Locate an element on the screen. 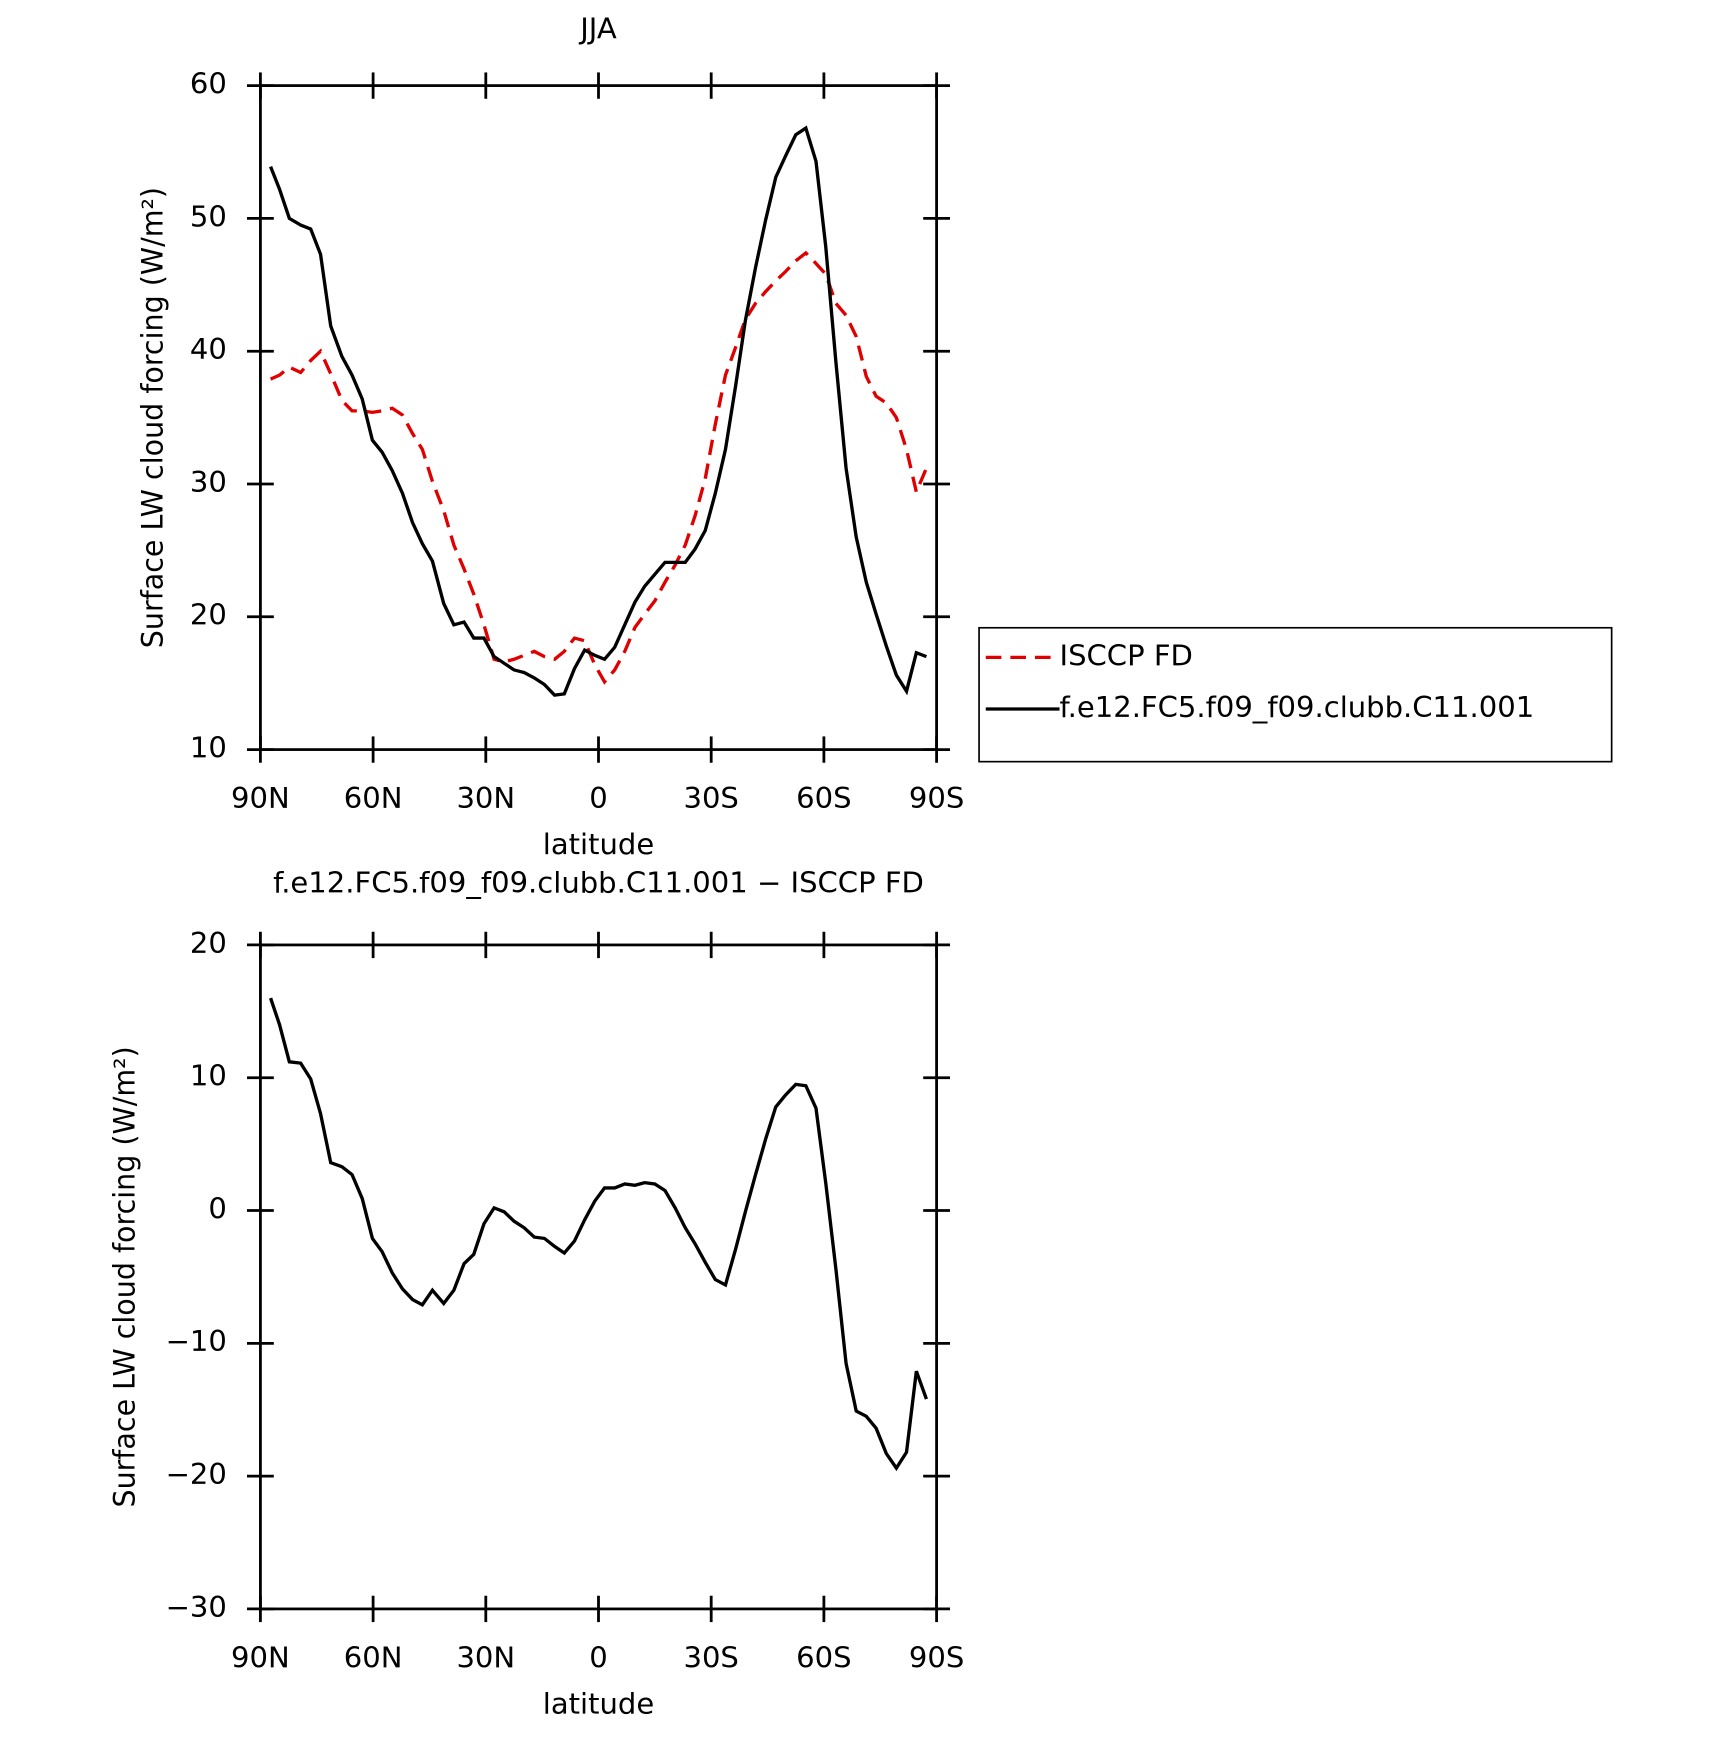 This screenshot has width=1710, height=1745. chart-title: JJA is located at coordinates (597, 29).